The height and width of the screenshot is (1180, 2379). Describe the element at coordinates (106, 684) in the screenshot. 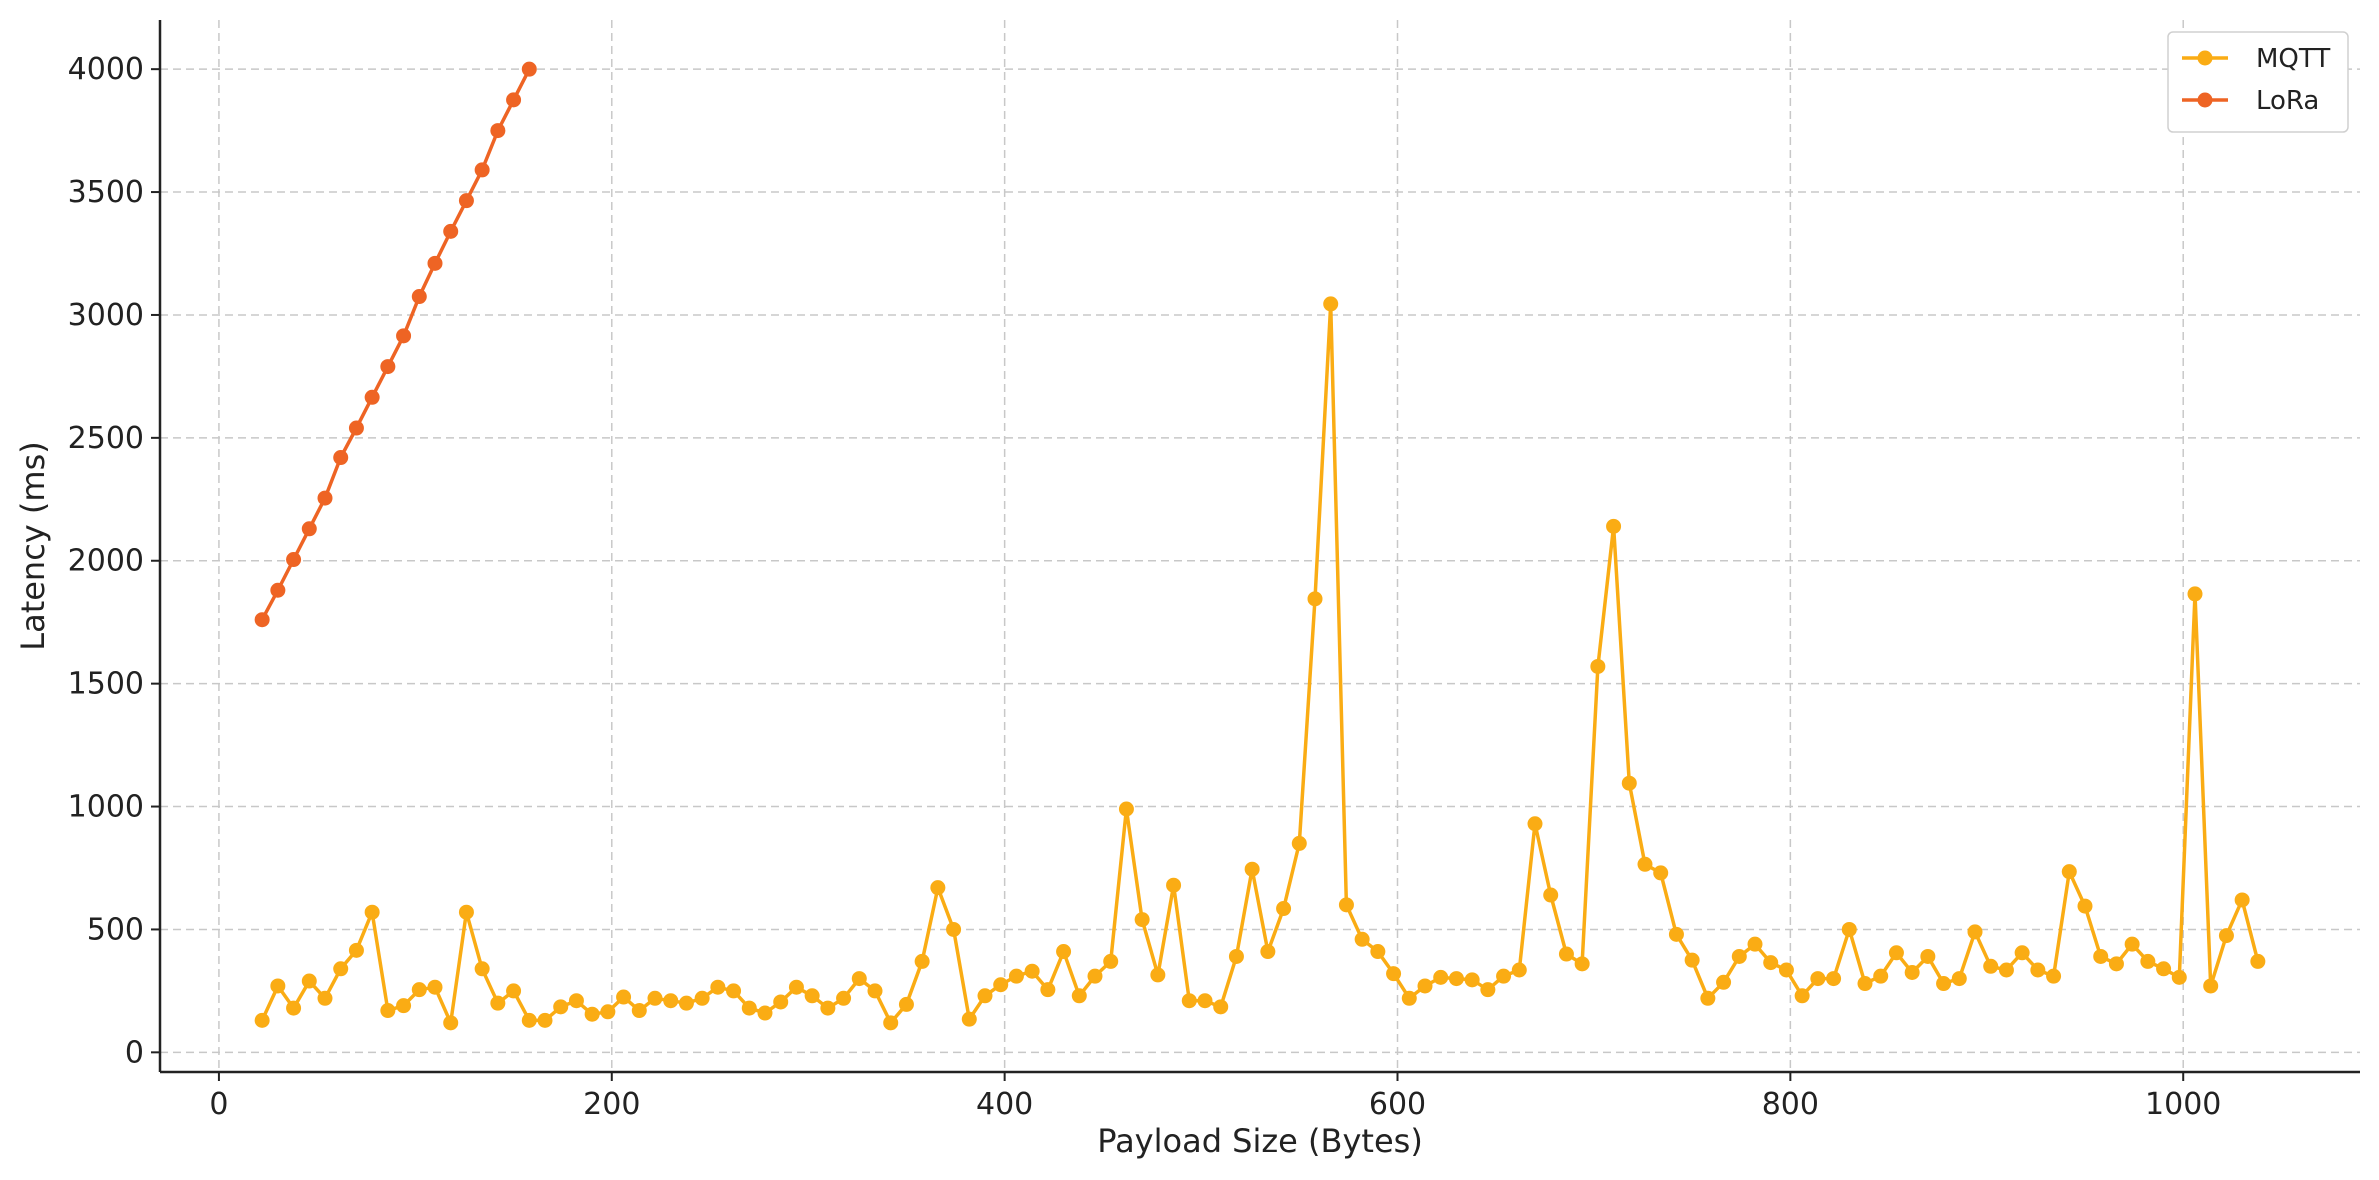

I see `y-tick-label: 1500` at that location.